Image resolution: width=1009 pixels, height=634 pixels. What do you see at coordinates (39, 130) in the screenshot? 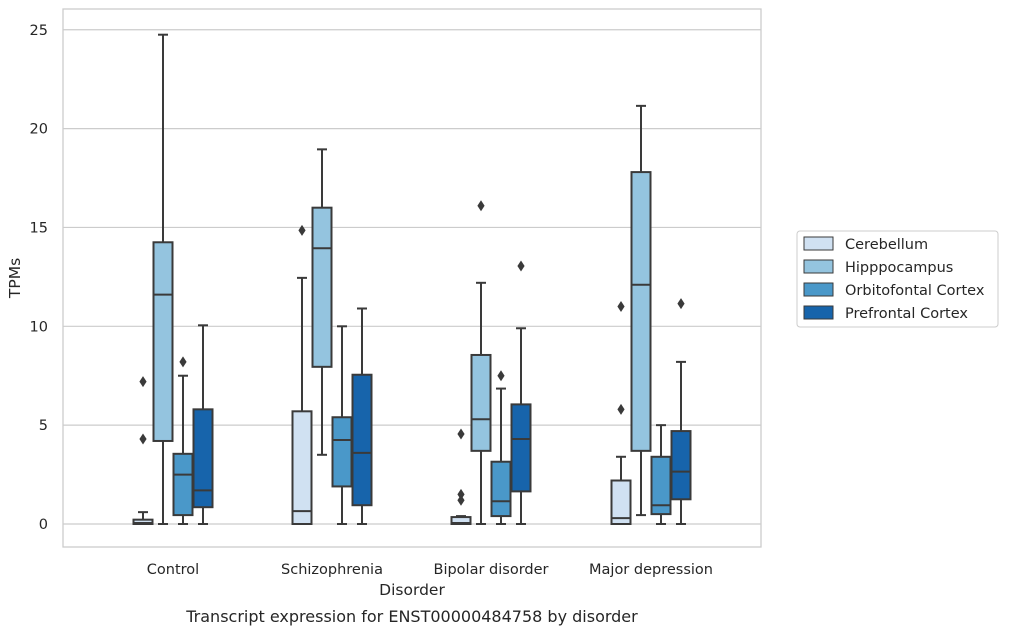
I see `y-tick-label: 20` at bounding box center [39, 130].